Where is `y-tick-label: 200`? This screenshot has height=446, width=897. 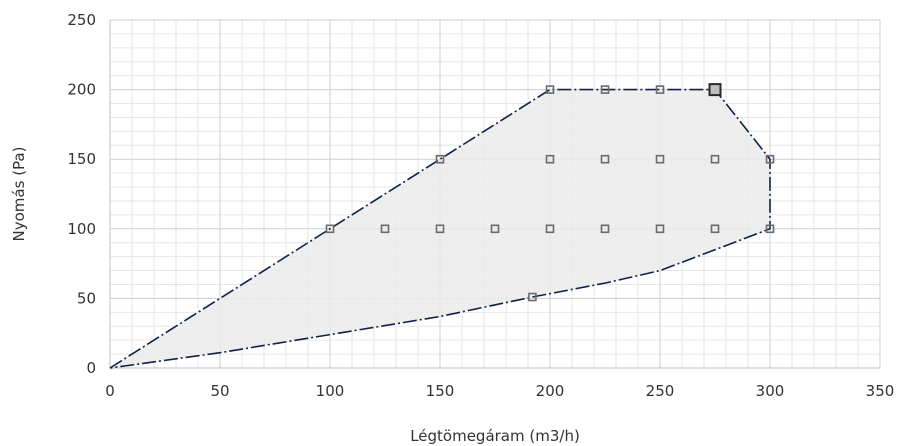 y-tick-label: 200 is located at coordinates (81, 90).